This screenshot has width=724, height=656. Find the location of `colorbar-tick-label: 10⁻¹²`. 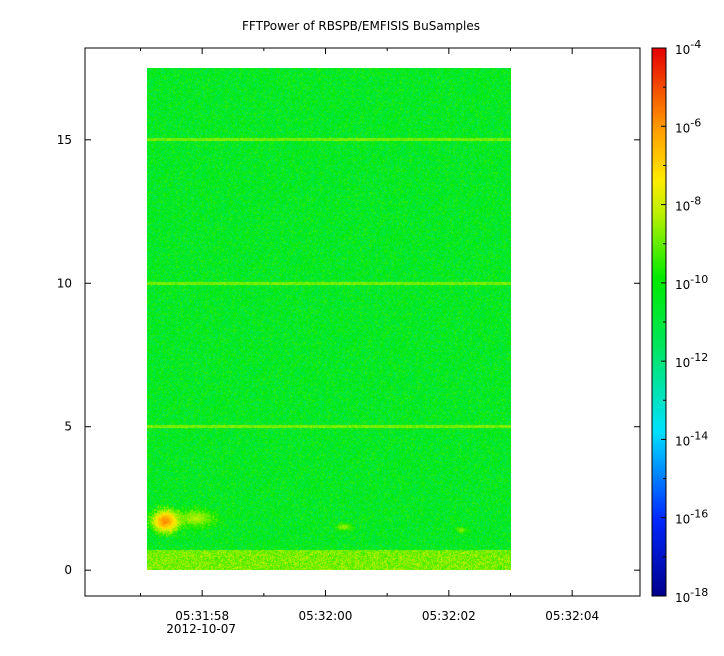

colorbar-tick-label: 10⁻¹² is located at coordinates (691, 360).